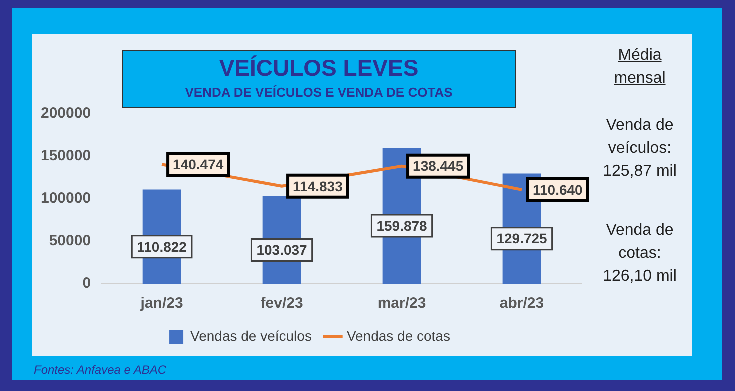  What do you see at coordinates (640, 67) in the screenshot?
I see `text: Média mensal` at bounding box center [640, 67].